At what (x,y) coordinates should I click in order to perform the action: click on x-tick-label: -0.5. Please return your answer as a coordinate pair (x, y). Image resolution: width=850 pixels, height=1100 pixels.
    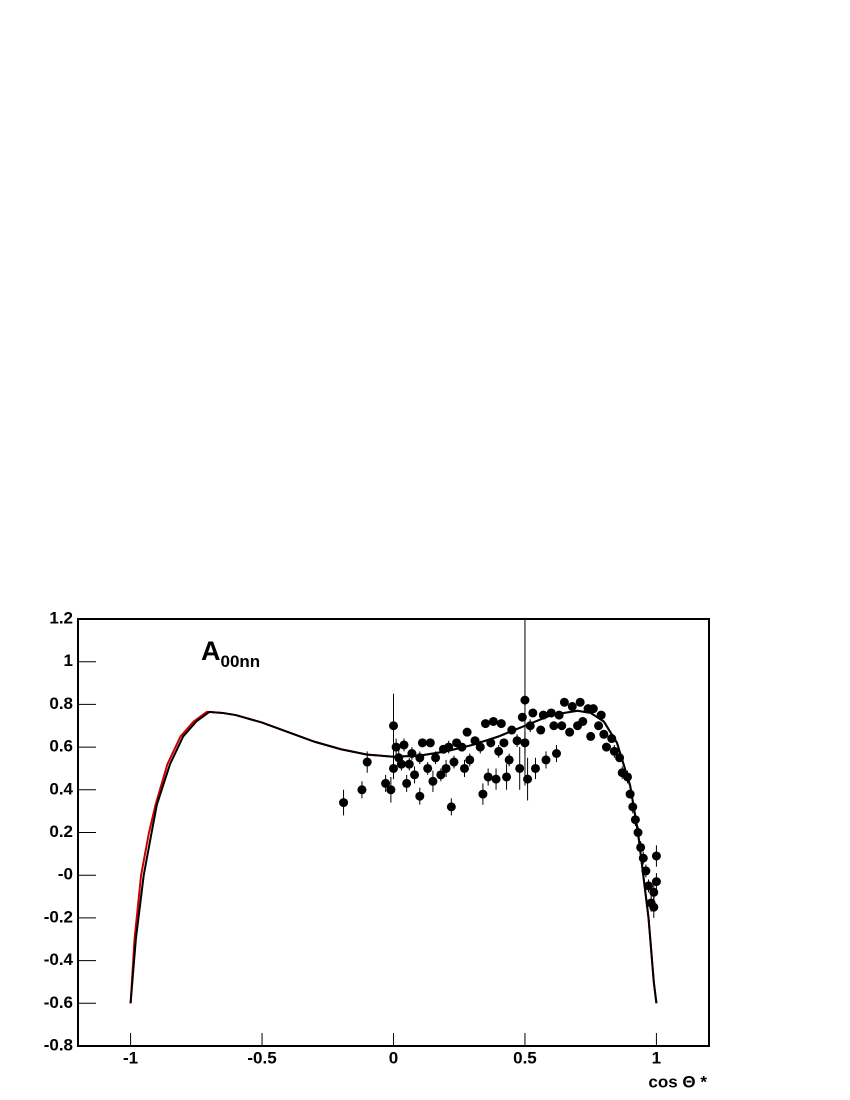
    Looking at the image, I should click on (261, 1057).